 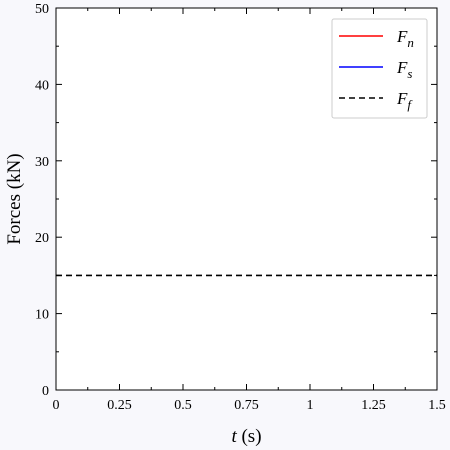 I want to click on x-tick-label: 1.5, so click(x=437, y=405).